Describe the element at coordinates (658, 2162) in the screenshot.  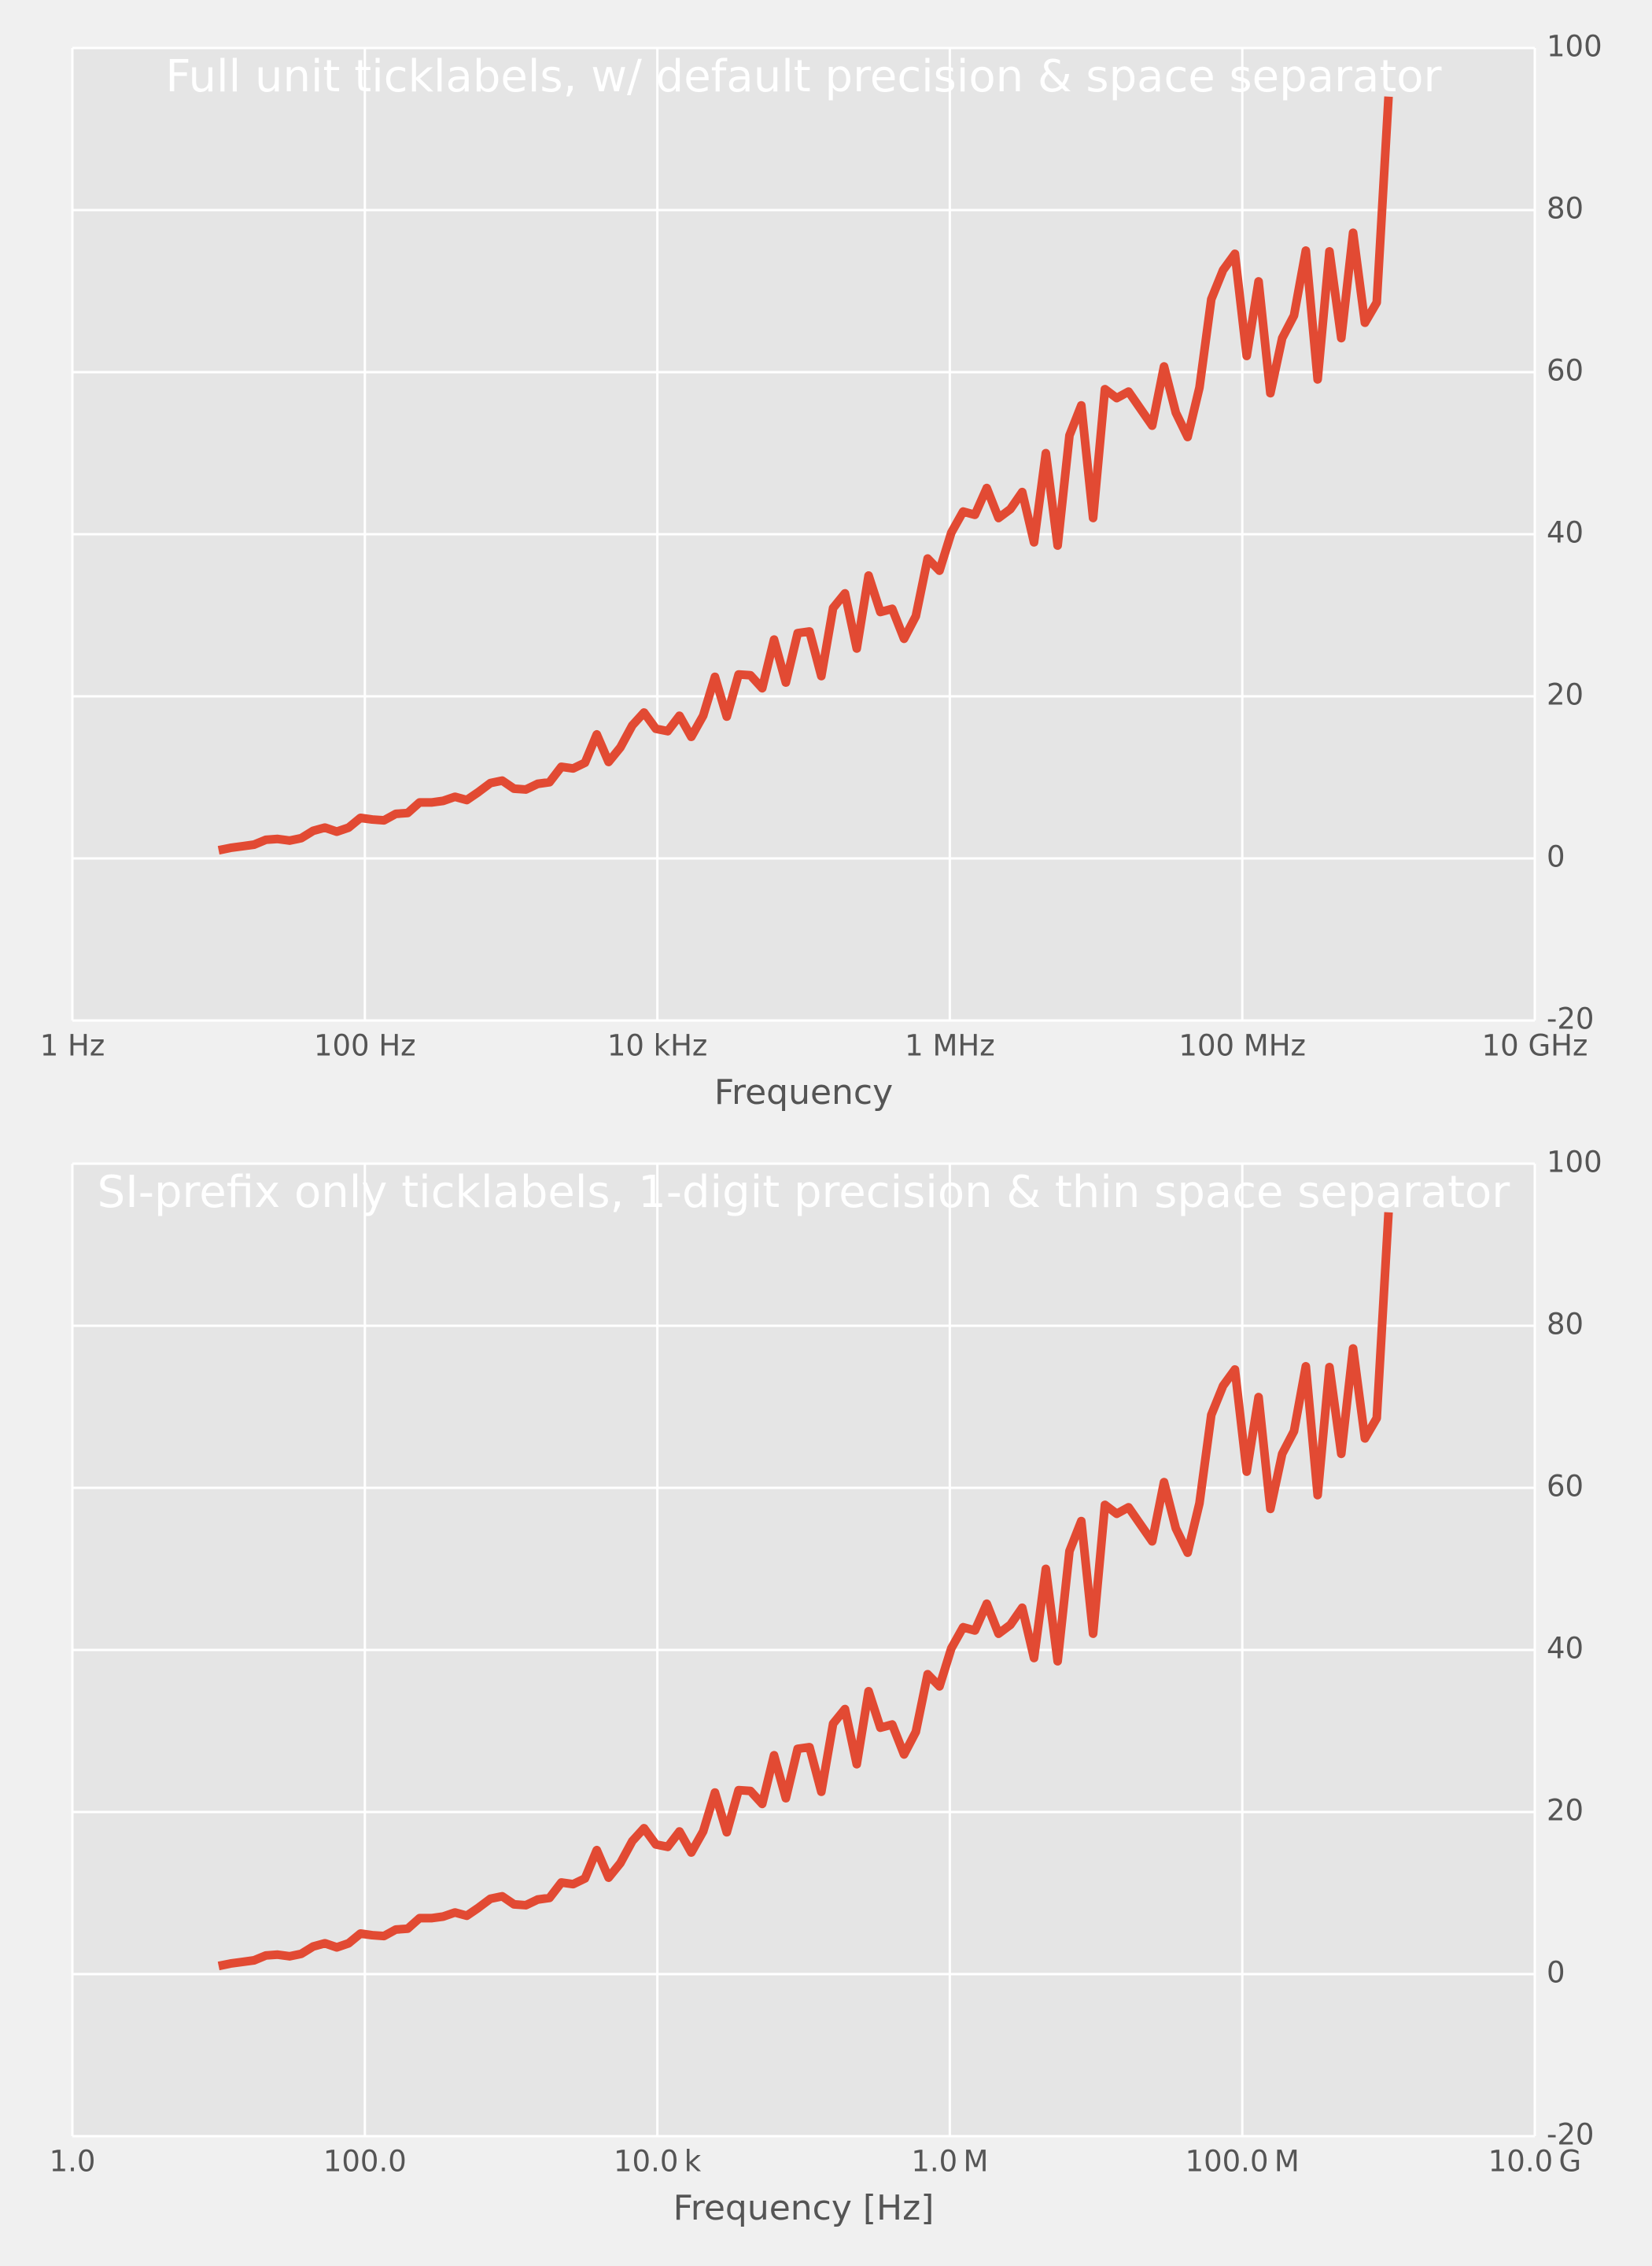
I see `x-tick-label: 10.0 k` at that location.